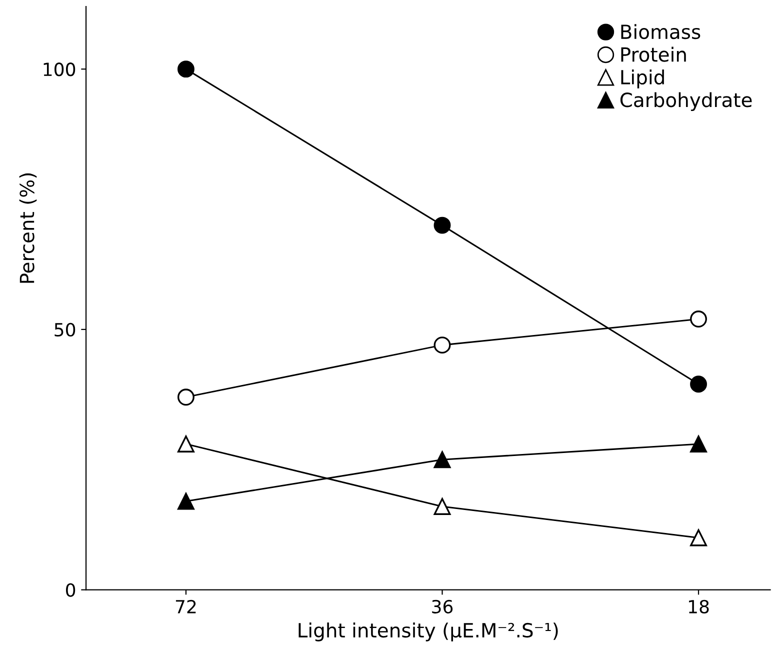  Describe the element at coordinates (660, 32) in the screenshot. I see `legend-label: Biomass` at that location.